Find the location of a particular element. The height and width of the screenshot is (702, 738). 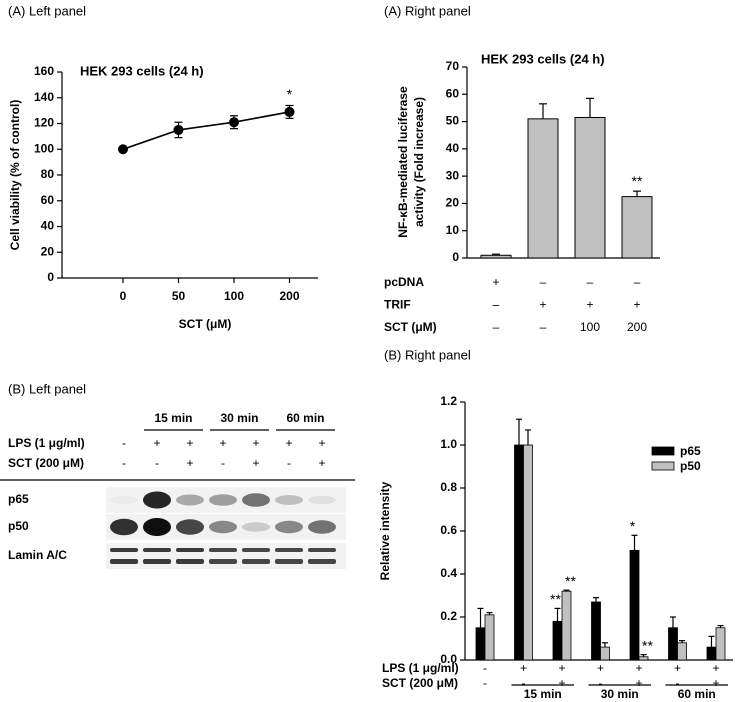

x-axis-label: SCT (μM) is located at coordinates (205, 324).